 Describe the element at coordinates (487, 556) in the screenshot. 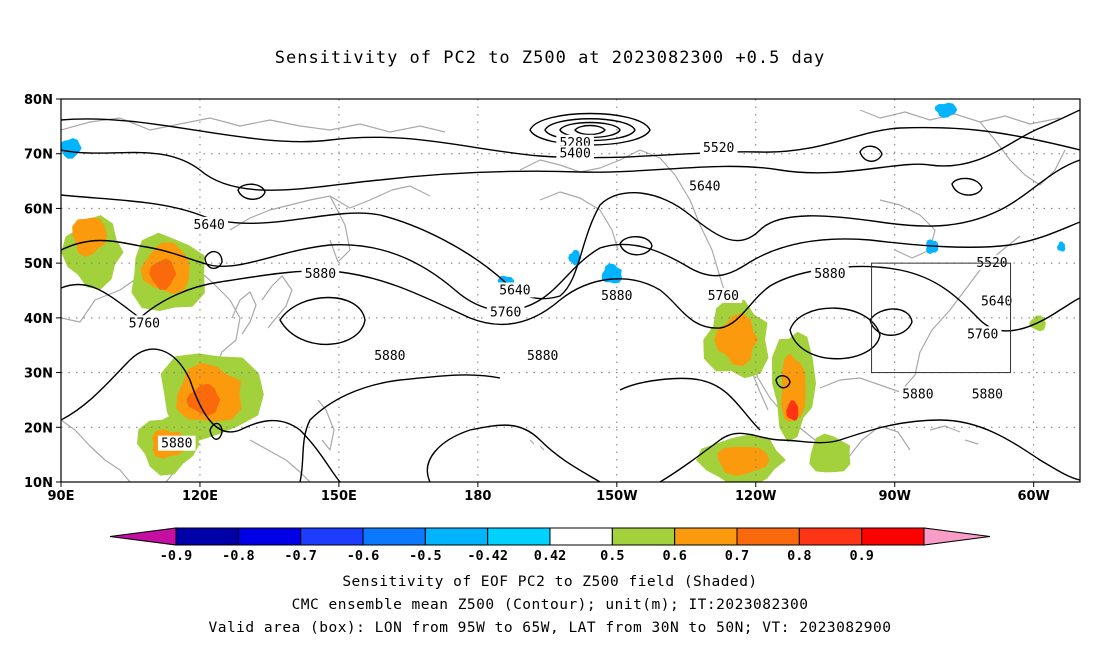

I see `colorbar-label: -0.42` at that location.